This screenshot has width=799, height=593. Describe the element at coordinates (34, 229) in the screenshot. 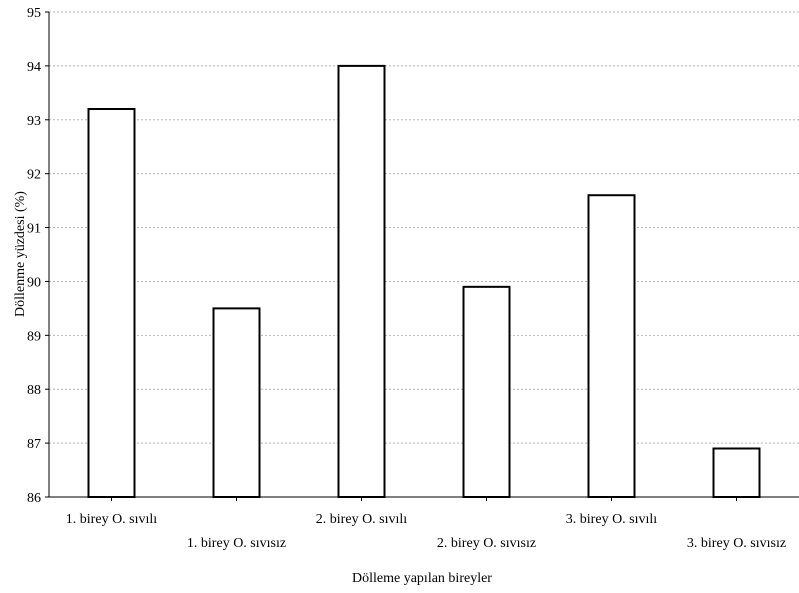

I see `y-tick-label: 91` at that location.